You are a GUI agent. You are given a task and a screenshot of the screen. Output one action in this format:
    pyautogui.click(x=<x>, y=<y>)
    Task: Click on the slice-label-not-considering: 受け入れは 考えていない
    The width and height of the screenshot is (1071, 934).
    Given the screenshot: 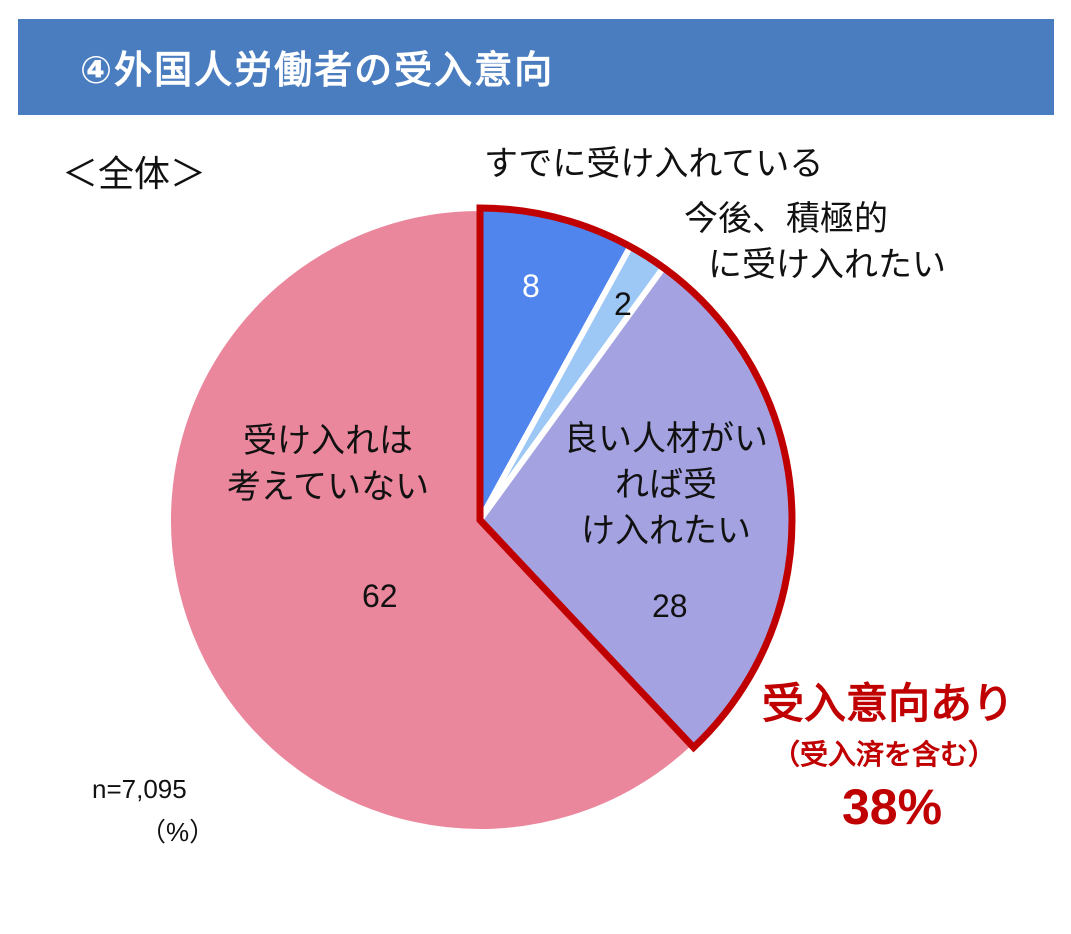 What is the action you would take?
    pyautogui.click(x=328, y=464)
    